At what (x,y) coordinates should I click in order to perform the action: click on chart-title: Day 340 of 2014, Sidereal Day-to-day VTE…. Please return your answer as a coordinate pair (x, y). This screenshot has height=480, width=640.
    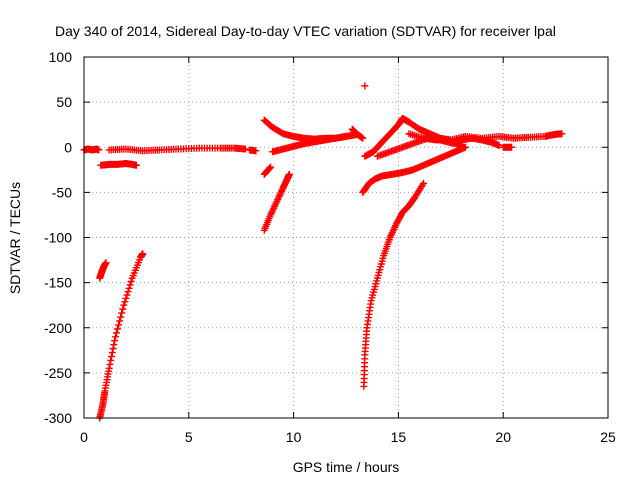
    Looking at the image, I should click on (305, 31).